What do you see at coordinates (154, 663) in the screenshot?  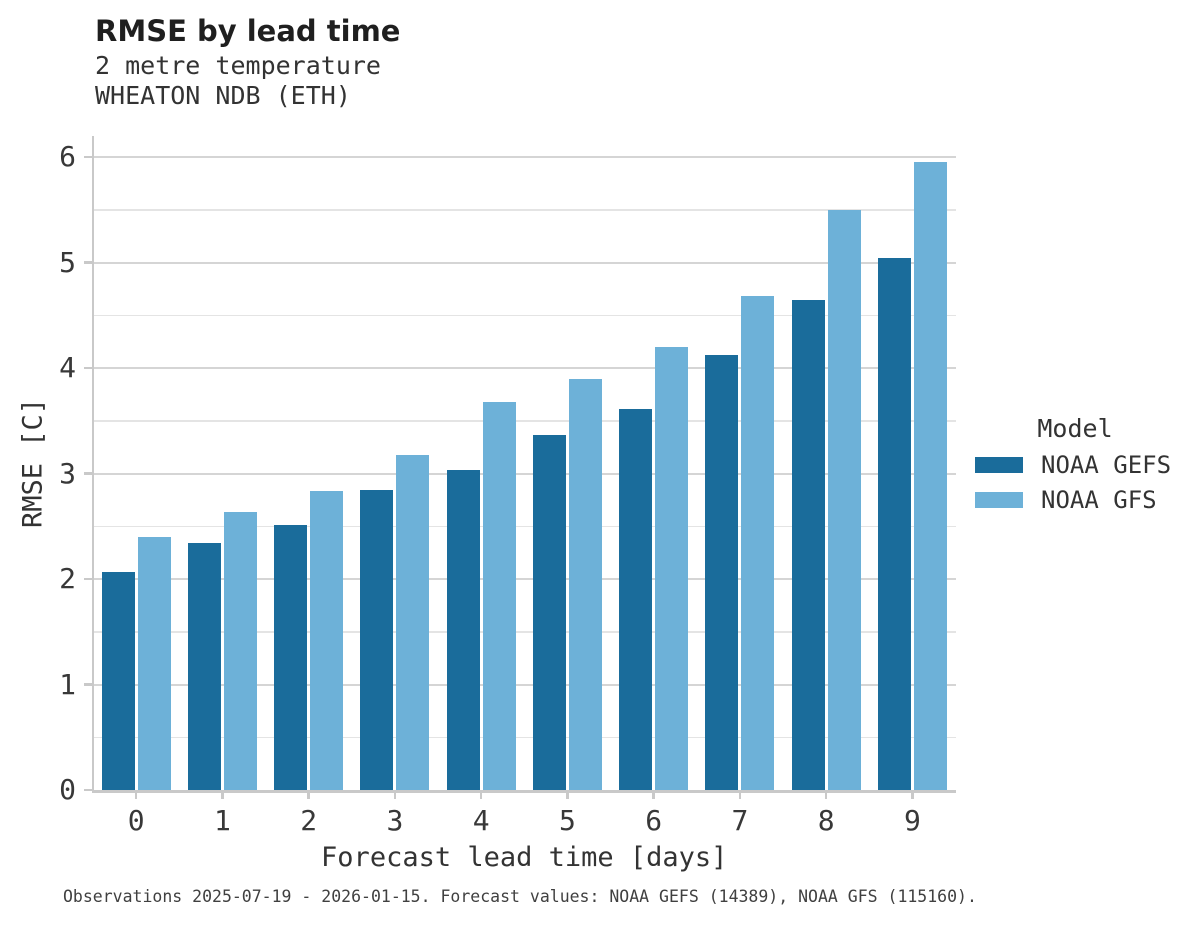 I see `bar-noaa-gfs-lead0` at bounding box center [154, 663].